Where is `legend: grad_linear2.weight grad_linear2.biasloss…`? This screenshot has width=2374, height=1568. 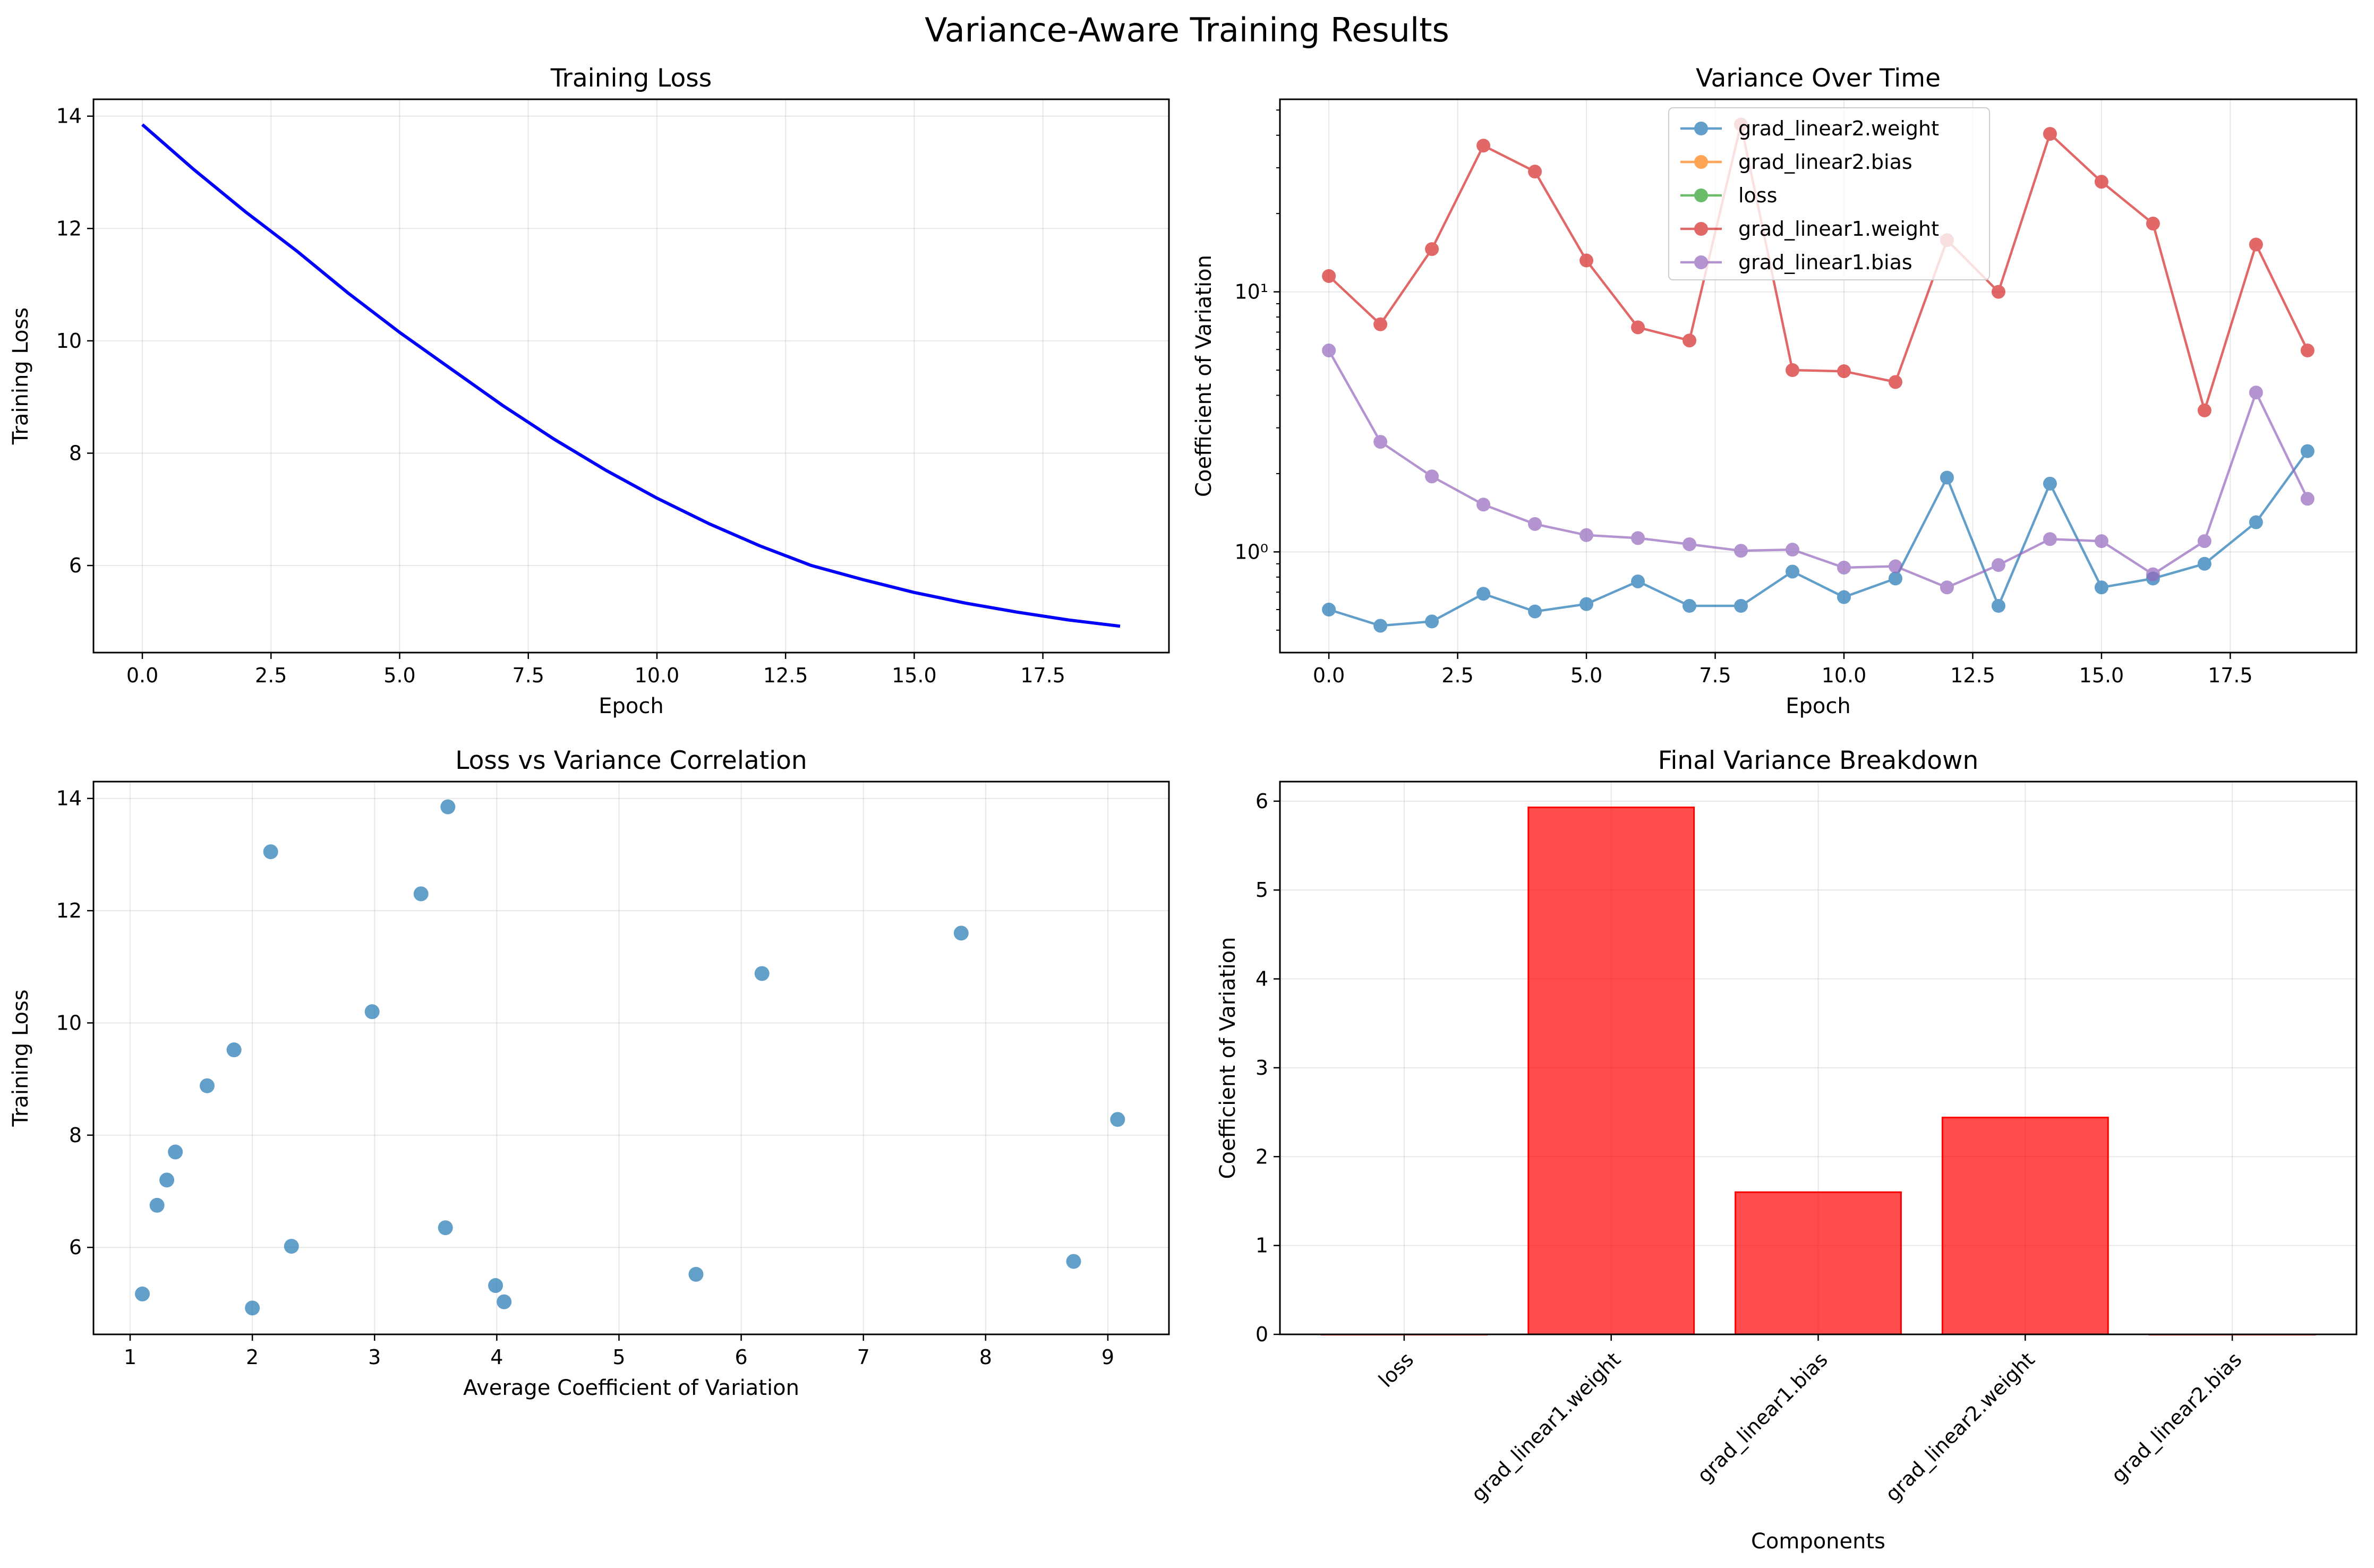
legend: grad_linear2.weight grad_linear2.biasloss… is located at coordinates (1829, 193).